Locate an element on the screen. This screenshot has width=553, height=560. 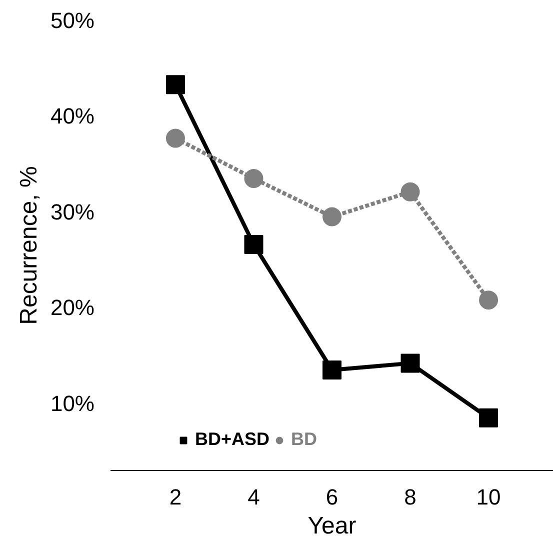
y-tick-label: 40% is located at coordinates (72, 116).